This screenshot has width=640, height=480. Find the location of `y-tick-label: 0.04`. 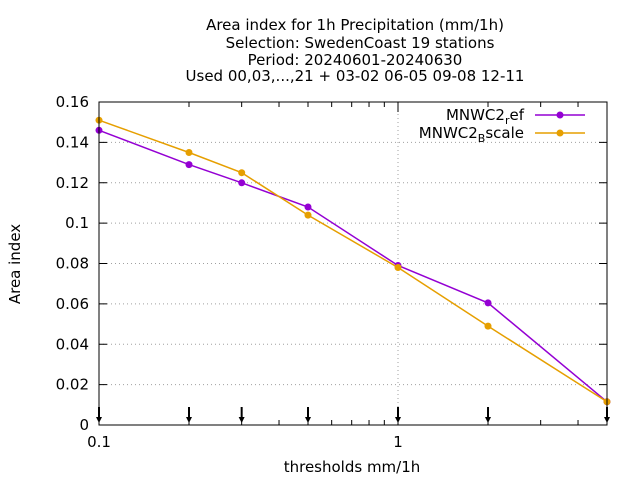

y-tick-label: 0.04 is located at coordinates (72, 344).